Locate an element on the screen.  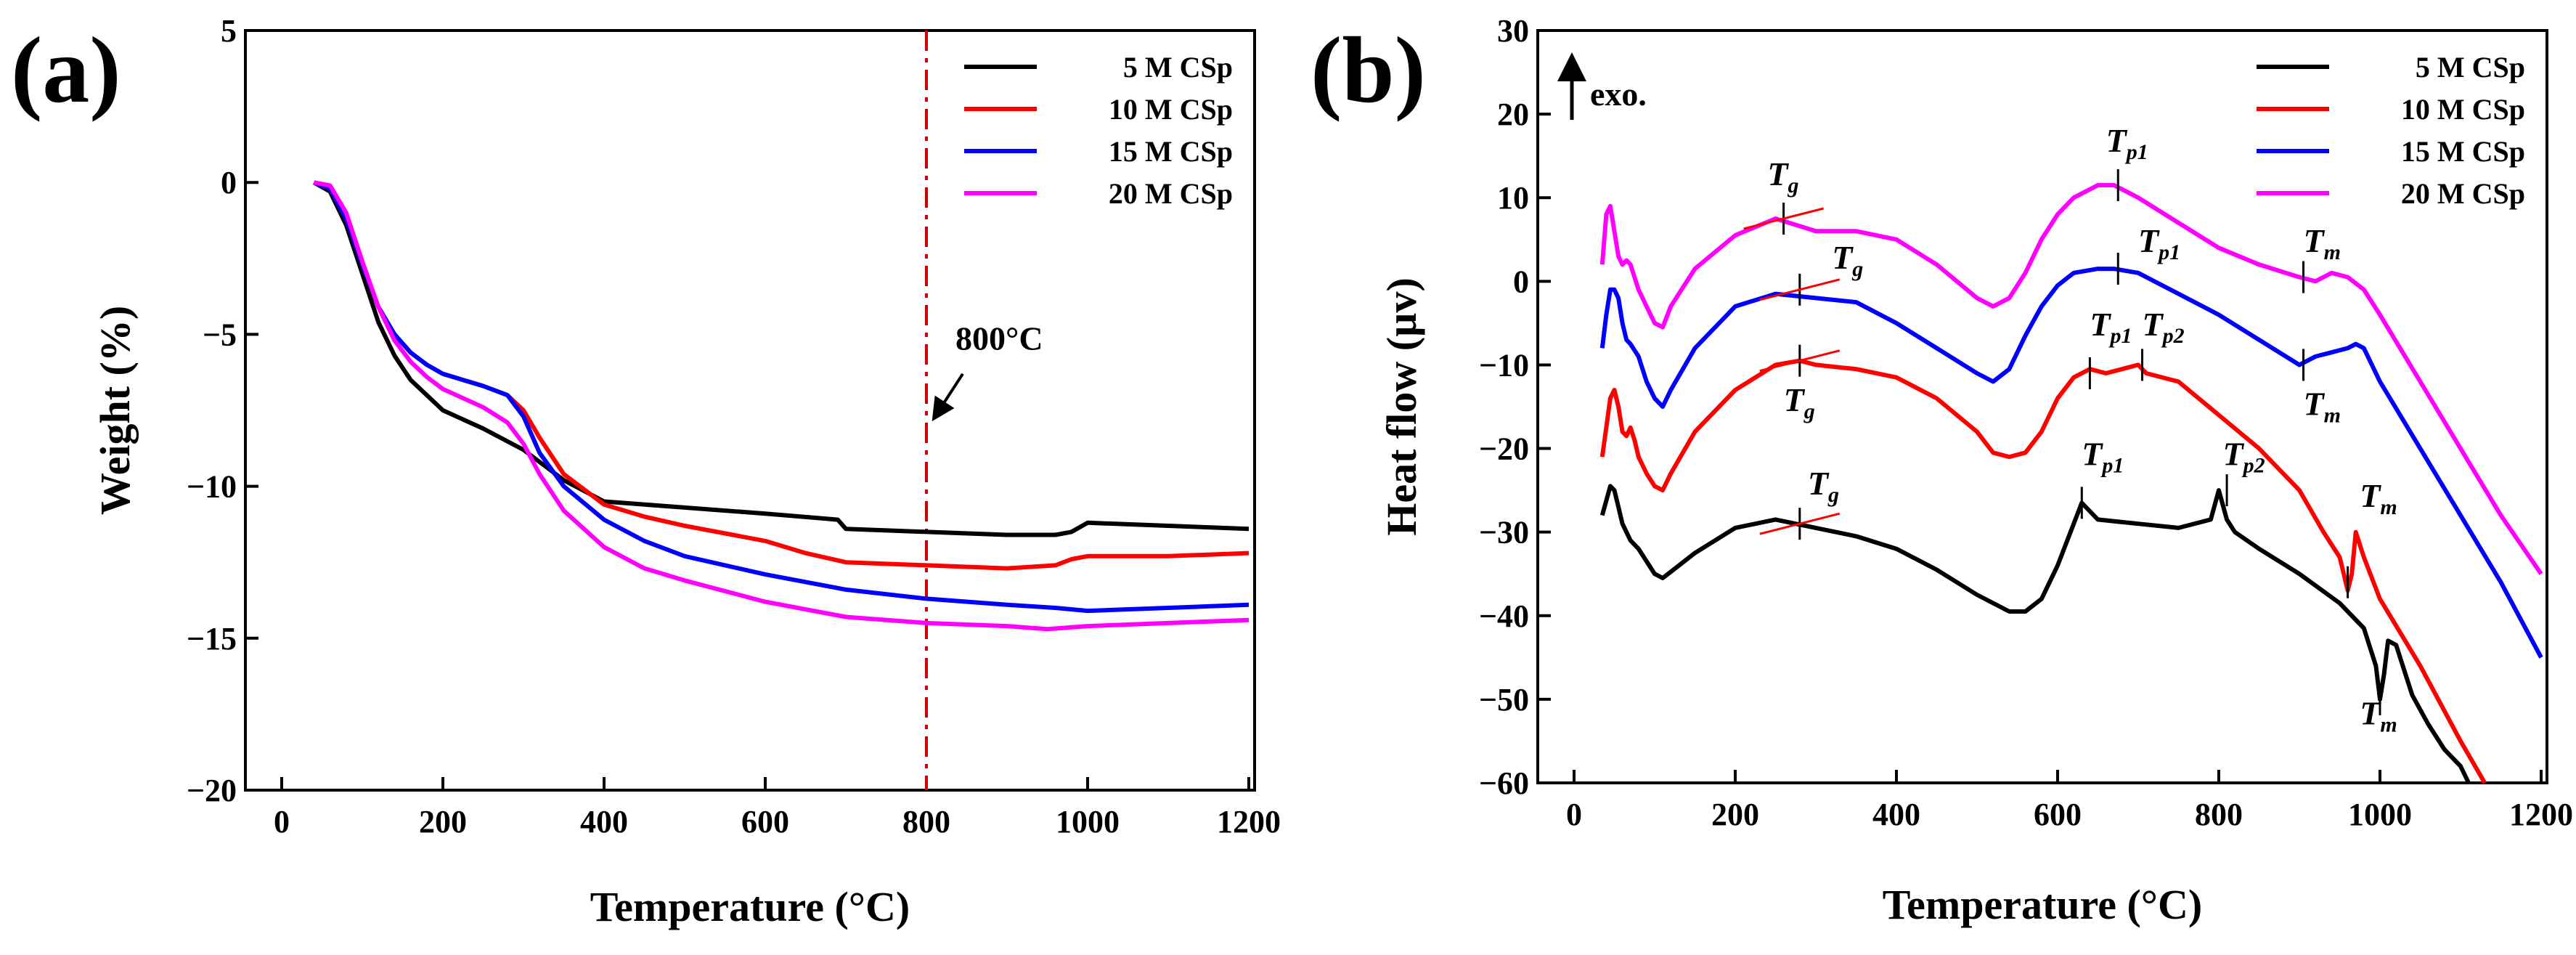
panel-a-xlabel: Temperature (°C) is located at coordinates (750, 906).